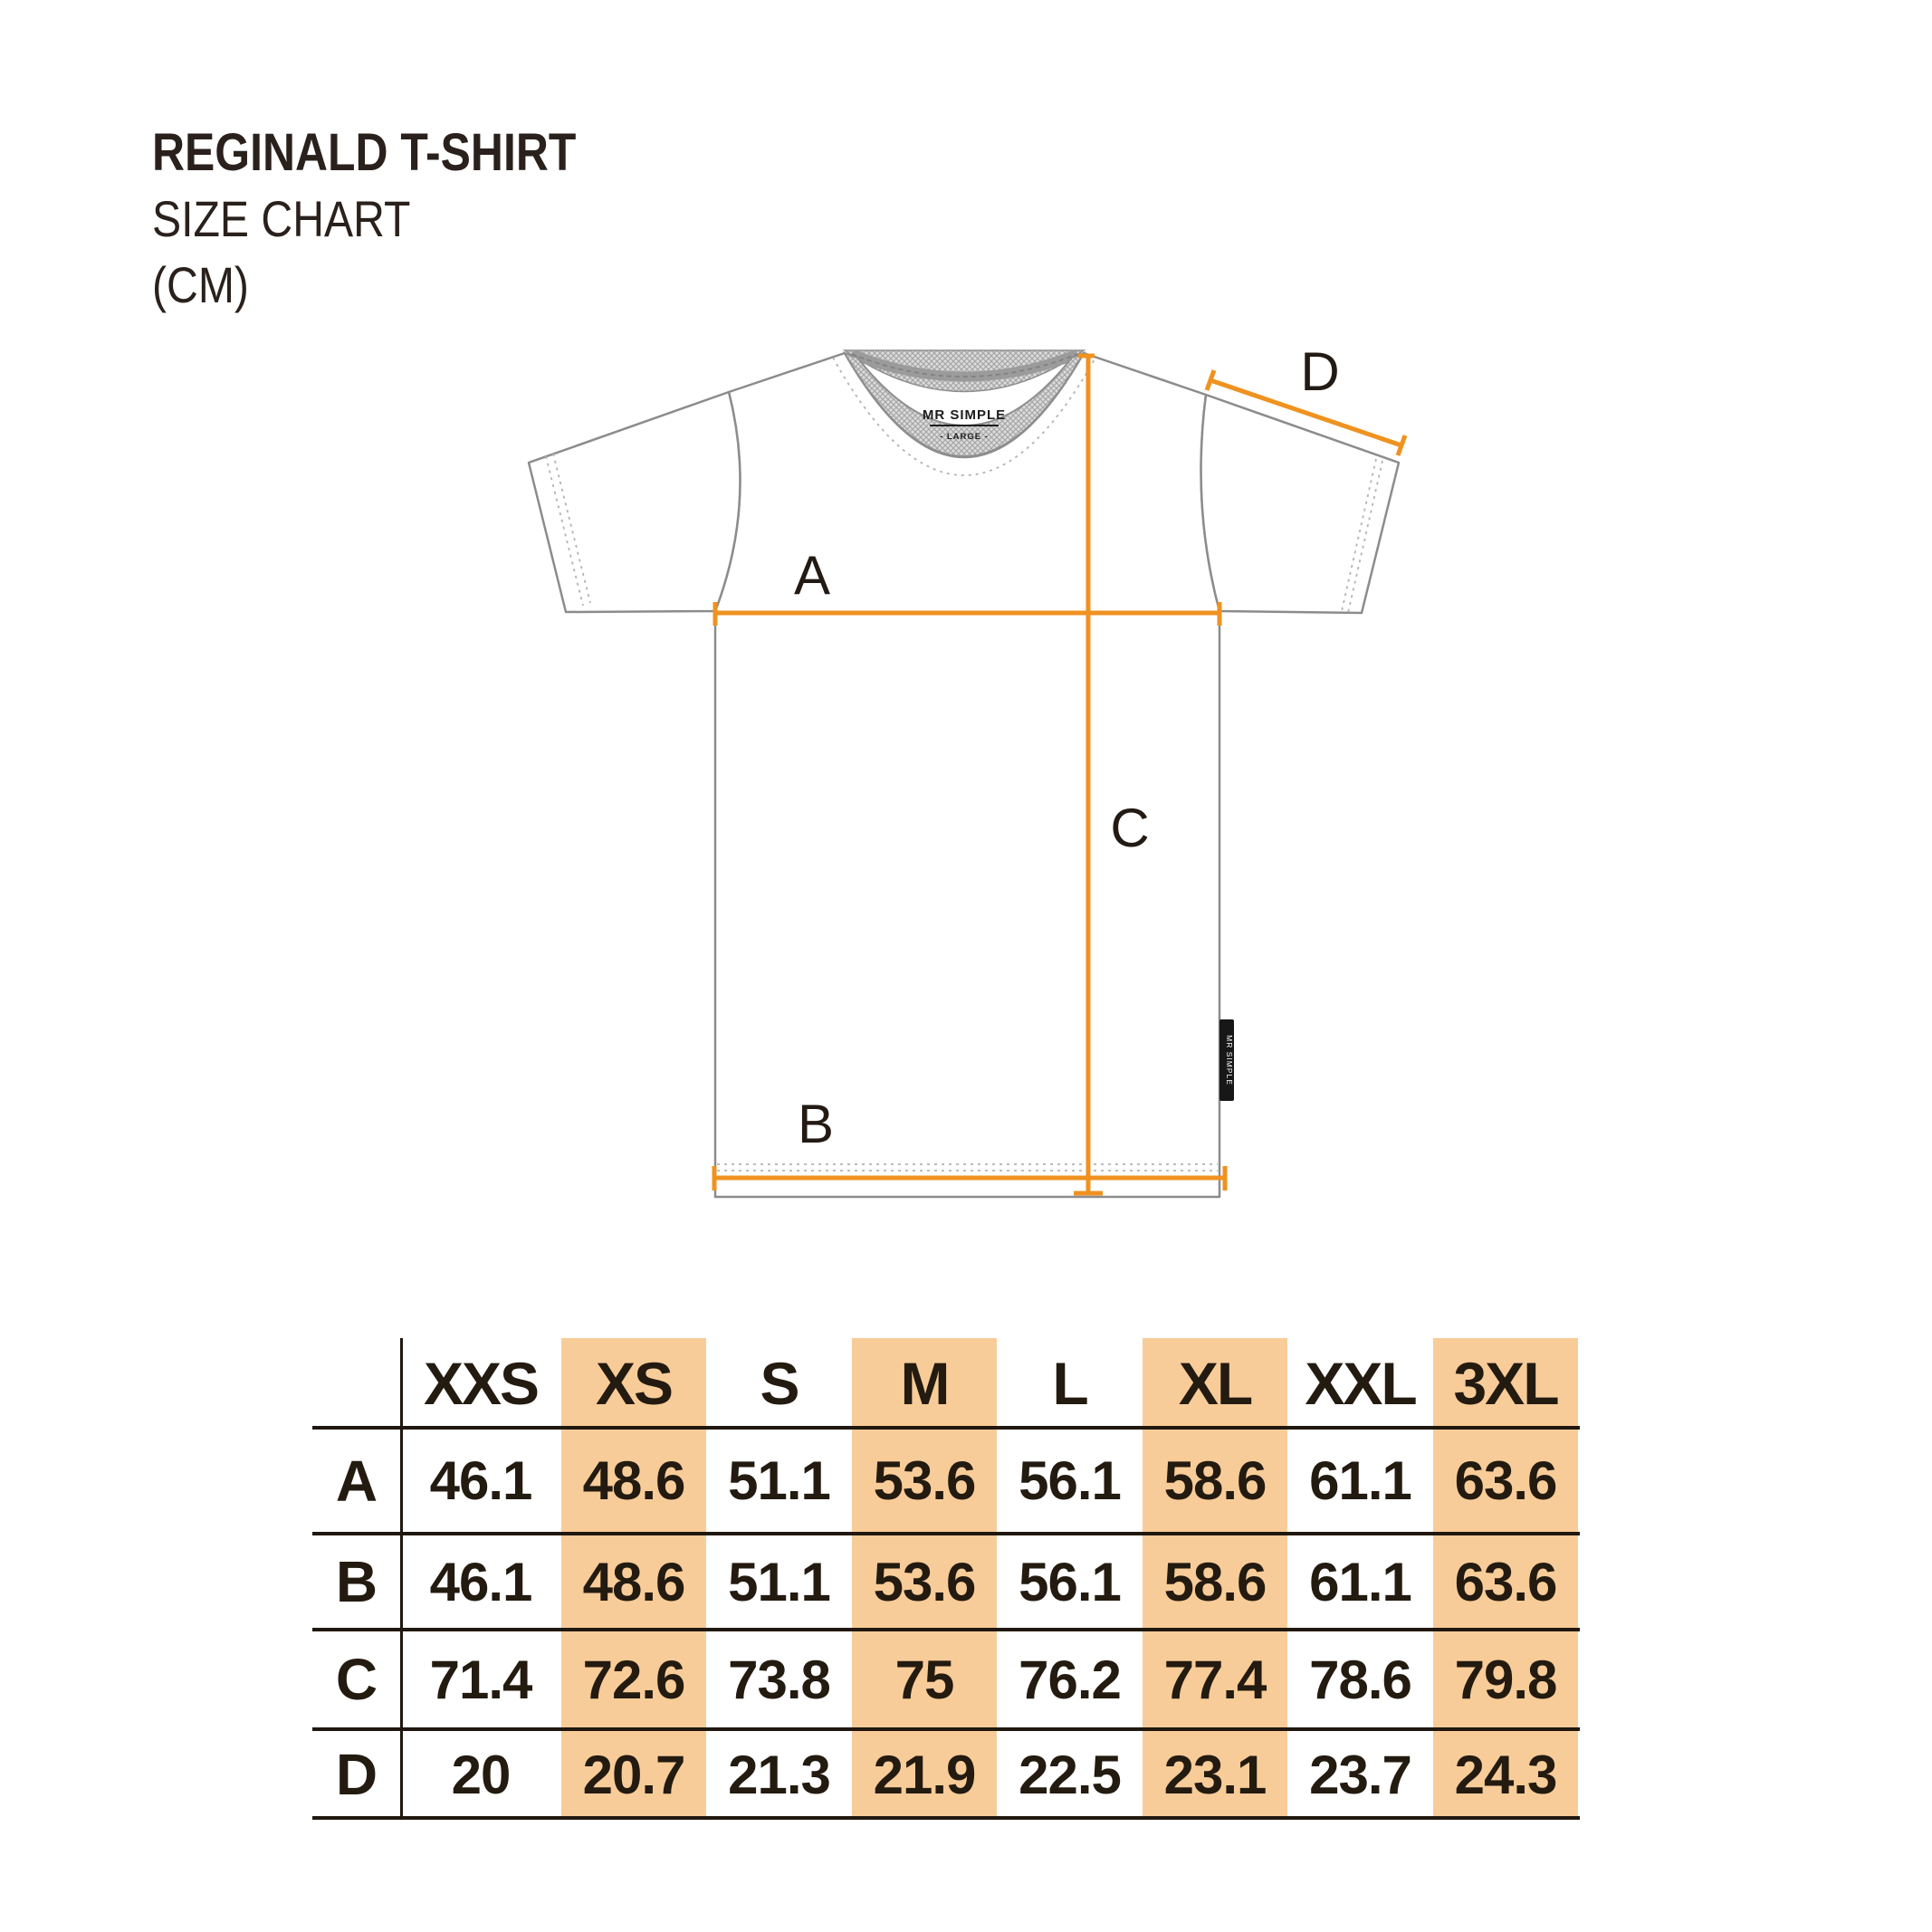 This screenshot has width=1932, height=1932. I want to click on table-cell-a-m: 53.6, so click(925, 1480).